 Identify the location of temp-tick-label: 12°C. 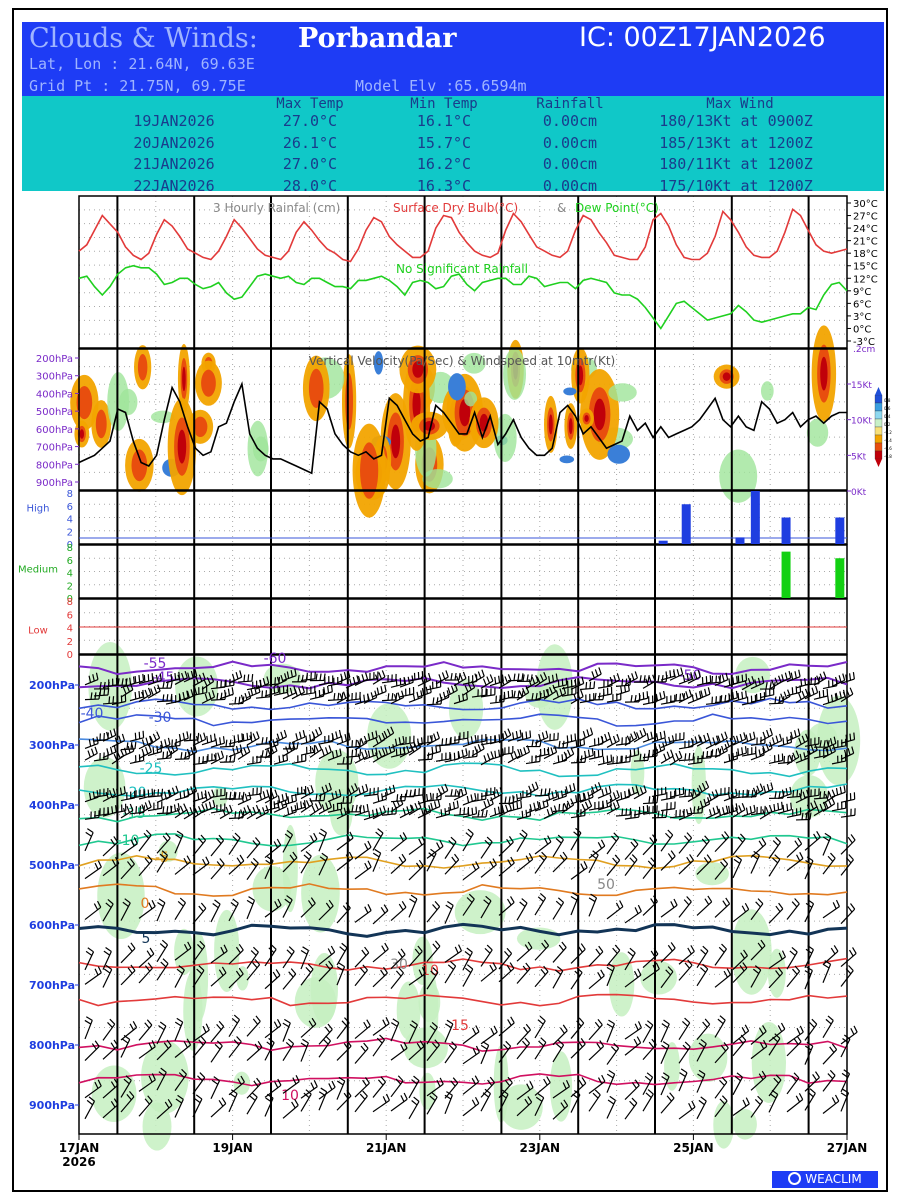
(865, 279).